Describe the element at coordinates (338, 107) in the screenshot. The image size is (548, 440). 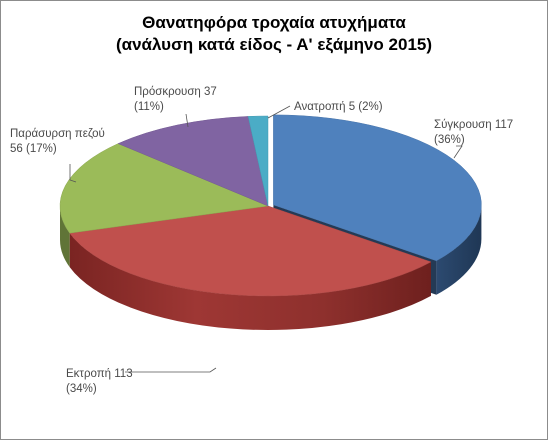
I see `slice-4-data-label: Ανατροπή 5 (2%)` at that location.